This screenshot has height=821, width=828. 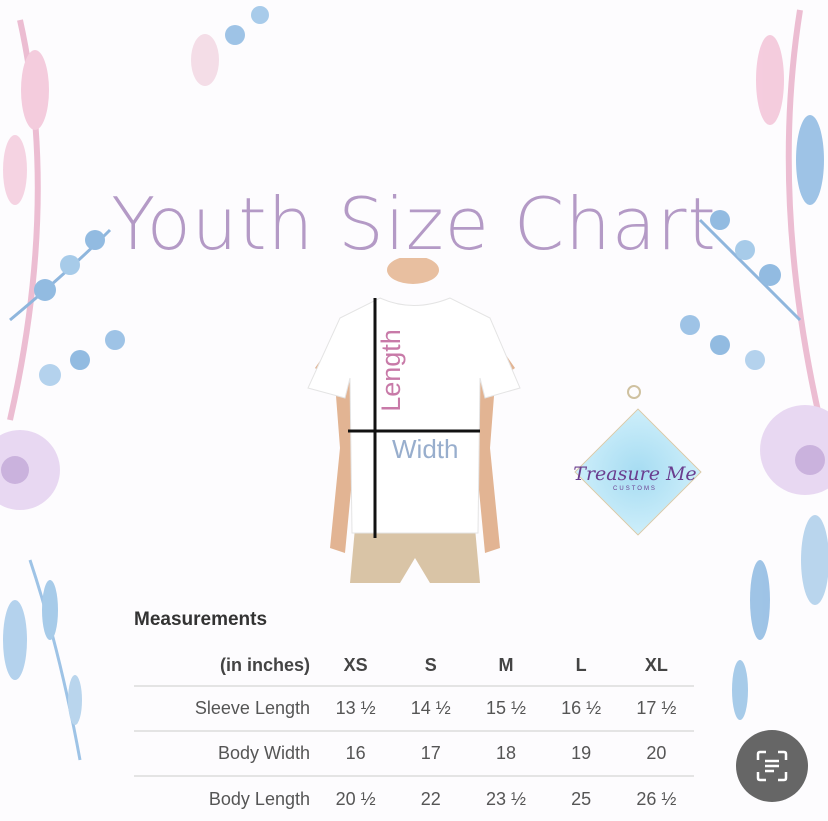 I want to click on treasure-me-logo: Treasure Me CUSTOMS, so click(x=635, y=475).